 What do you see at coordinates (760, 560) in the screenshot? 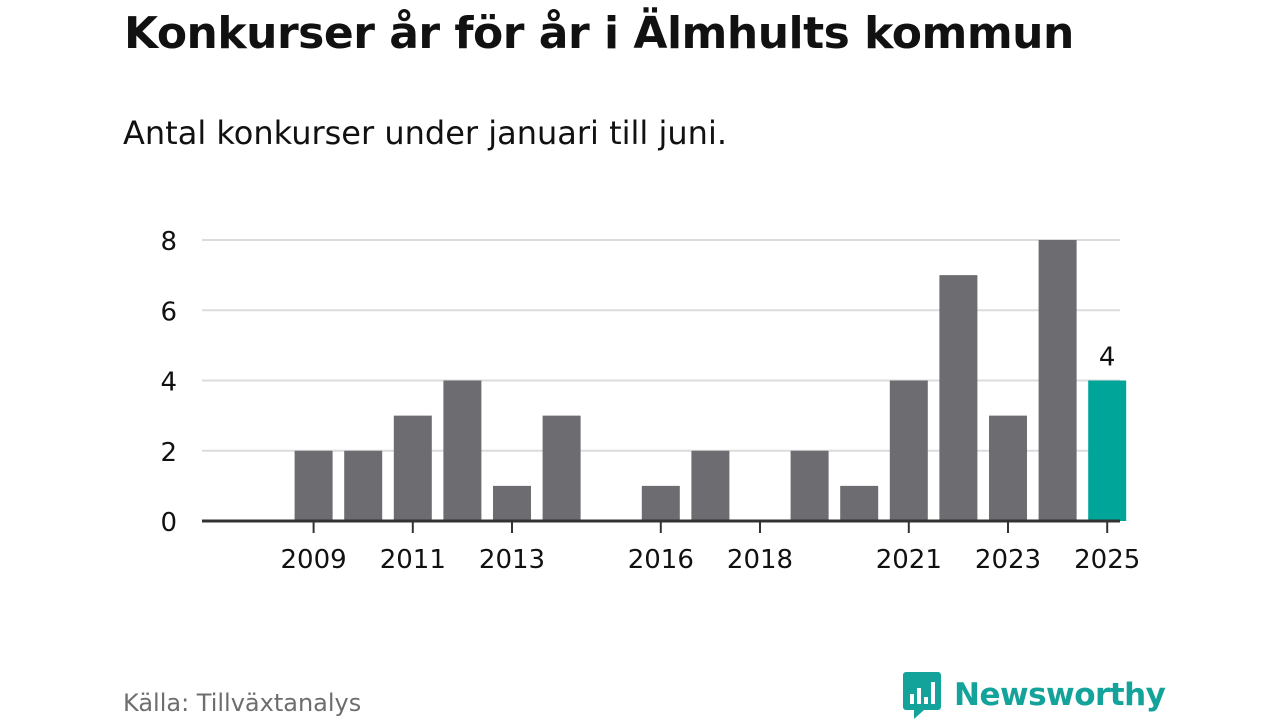
I see `x-tick-label: 2018` at bounding box center [760, 560].